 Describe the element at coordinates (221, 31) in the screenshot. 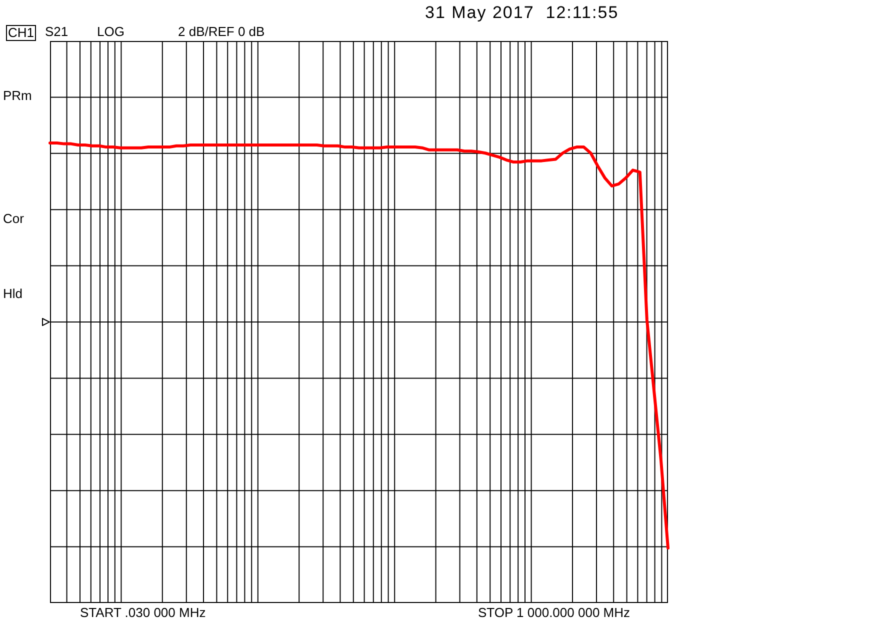

I see `text: 2 dB/REF 0 dB` at that location.